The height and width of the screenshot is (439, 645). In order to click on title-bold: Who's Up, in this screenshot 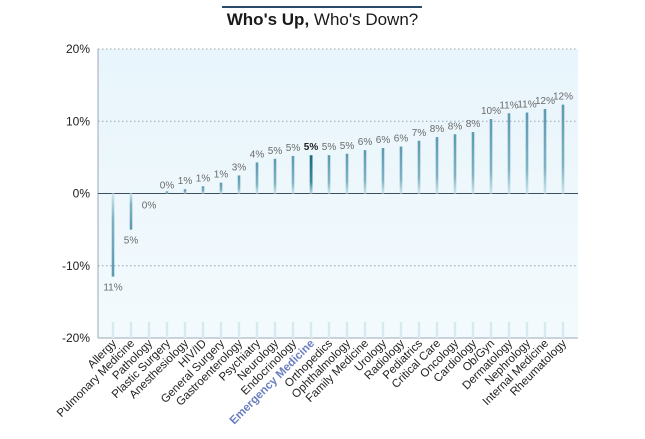, I will do `click(268, 19)`.